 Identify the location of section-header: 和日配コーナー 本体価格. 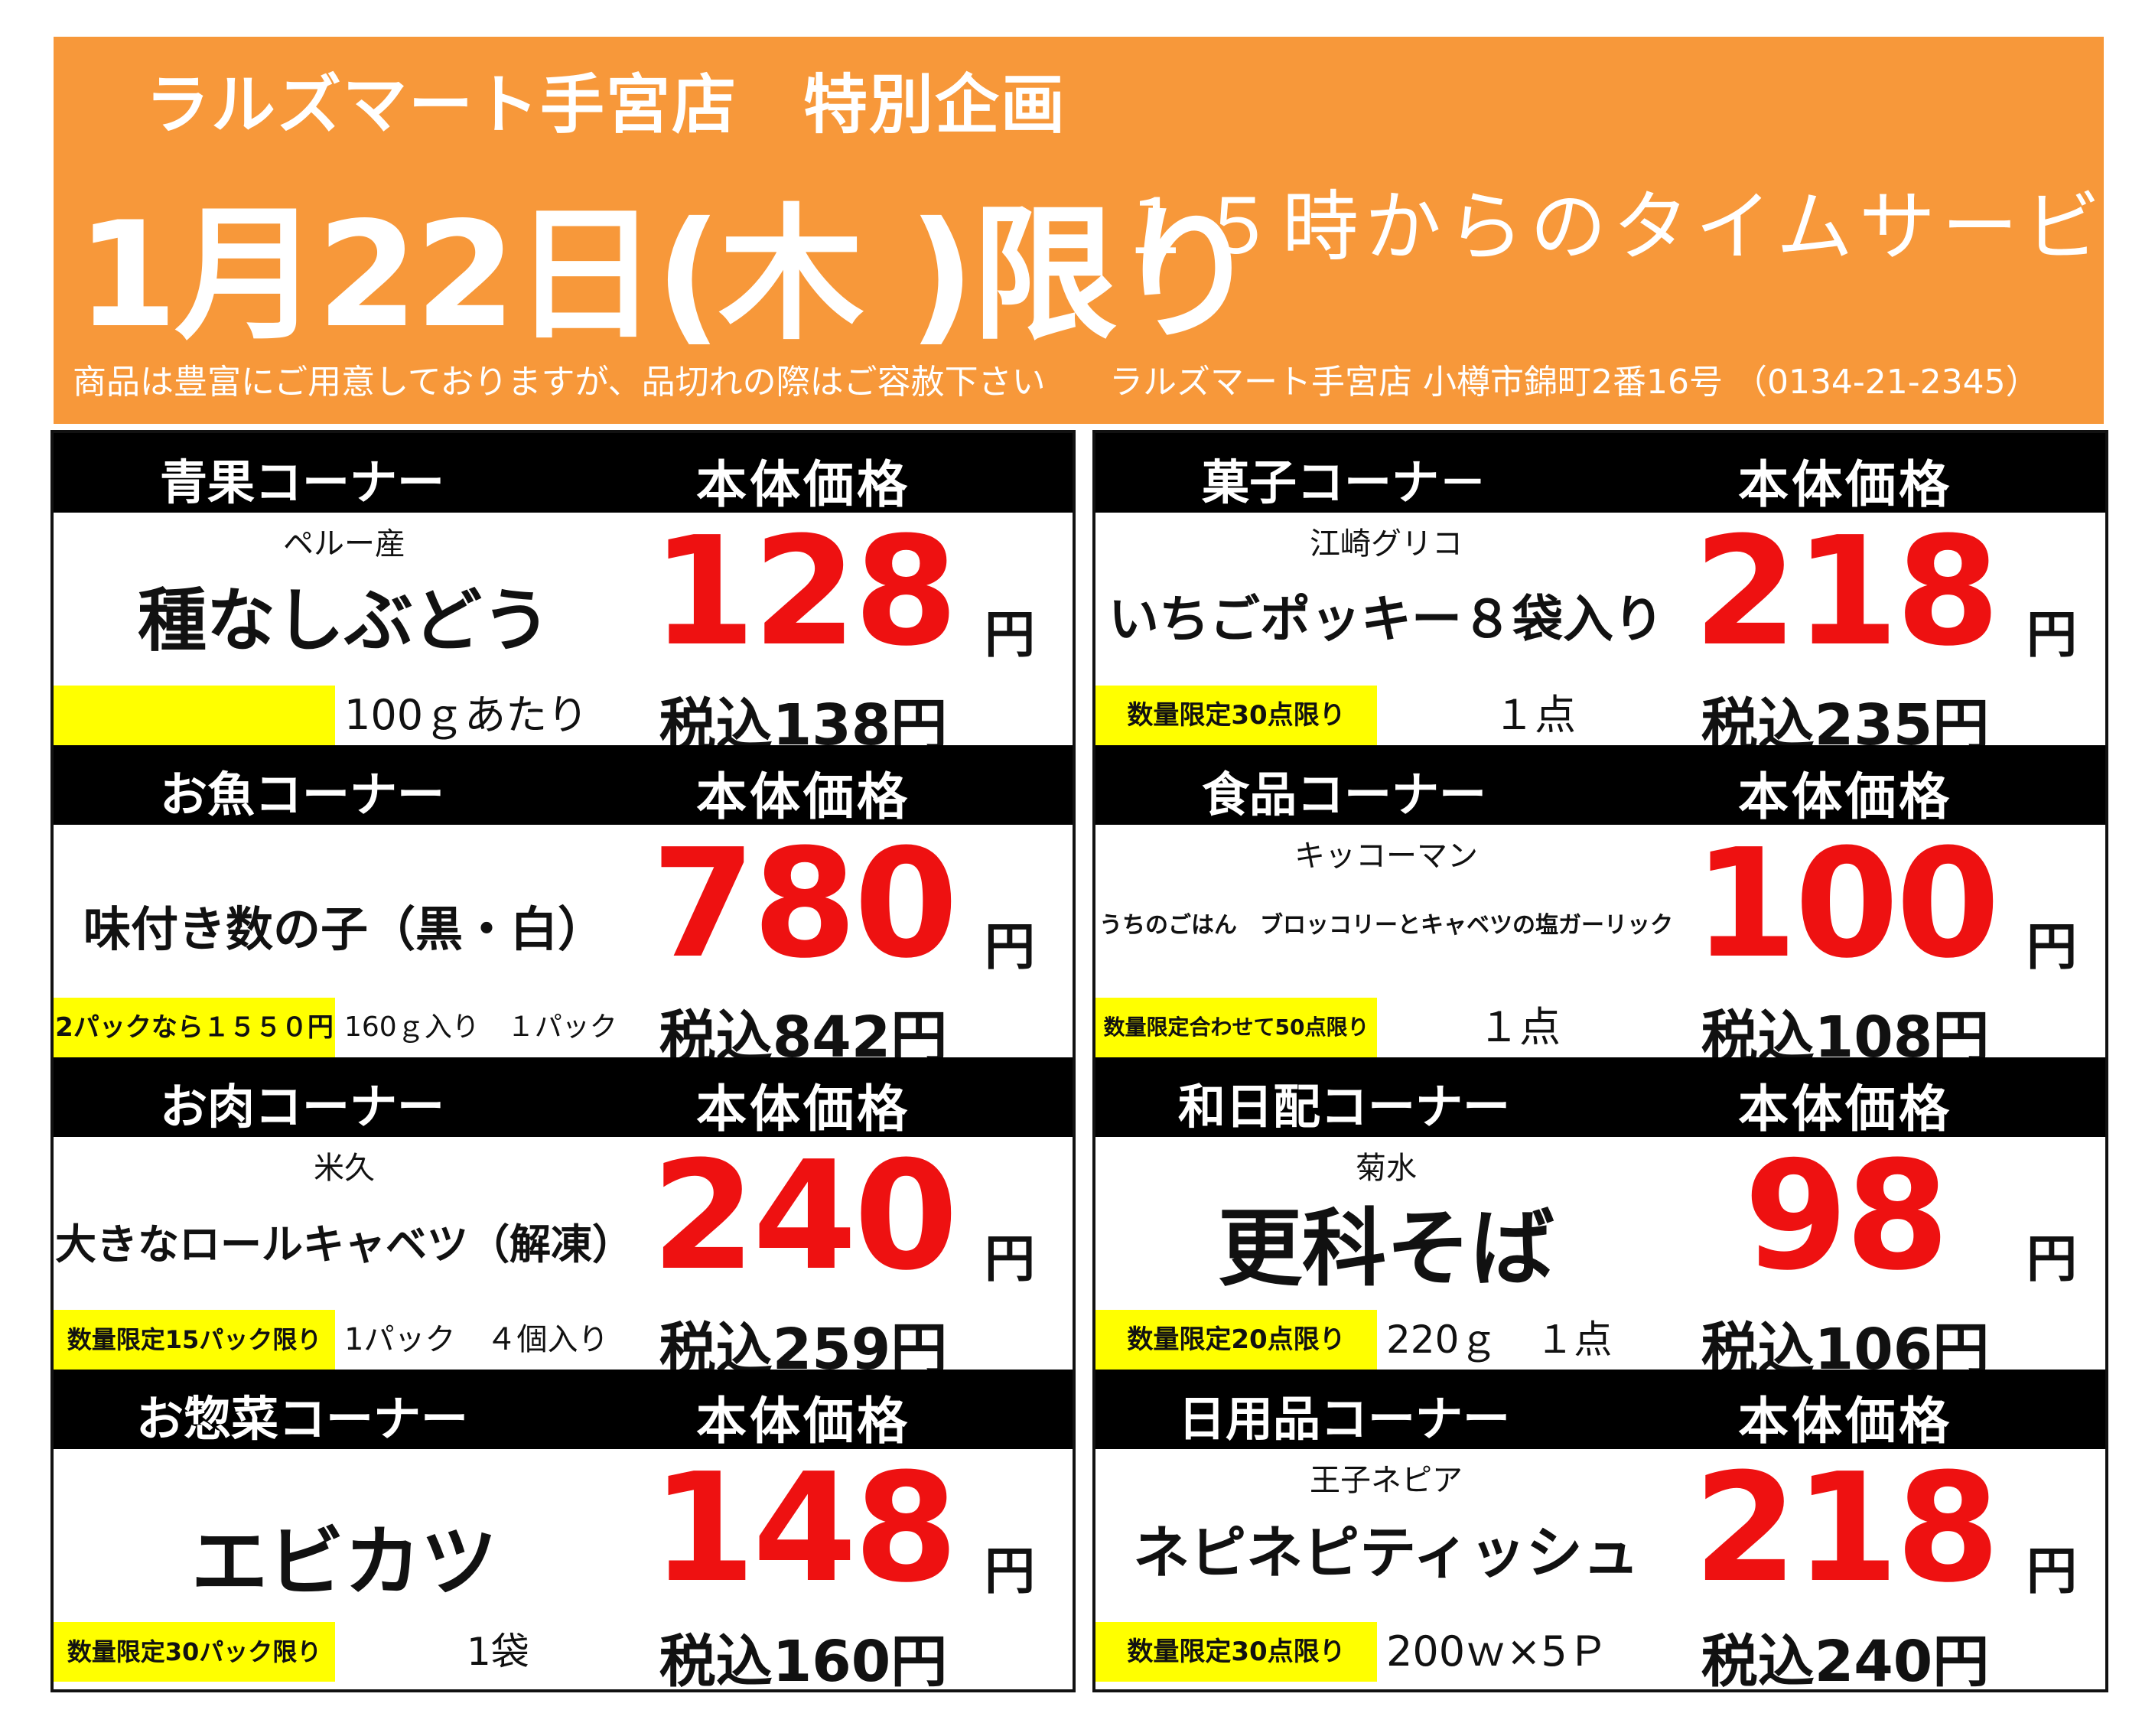
(1600, 1097).